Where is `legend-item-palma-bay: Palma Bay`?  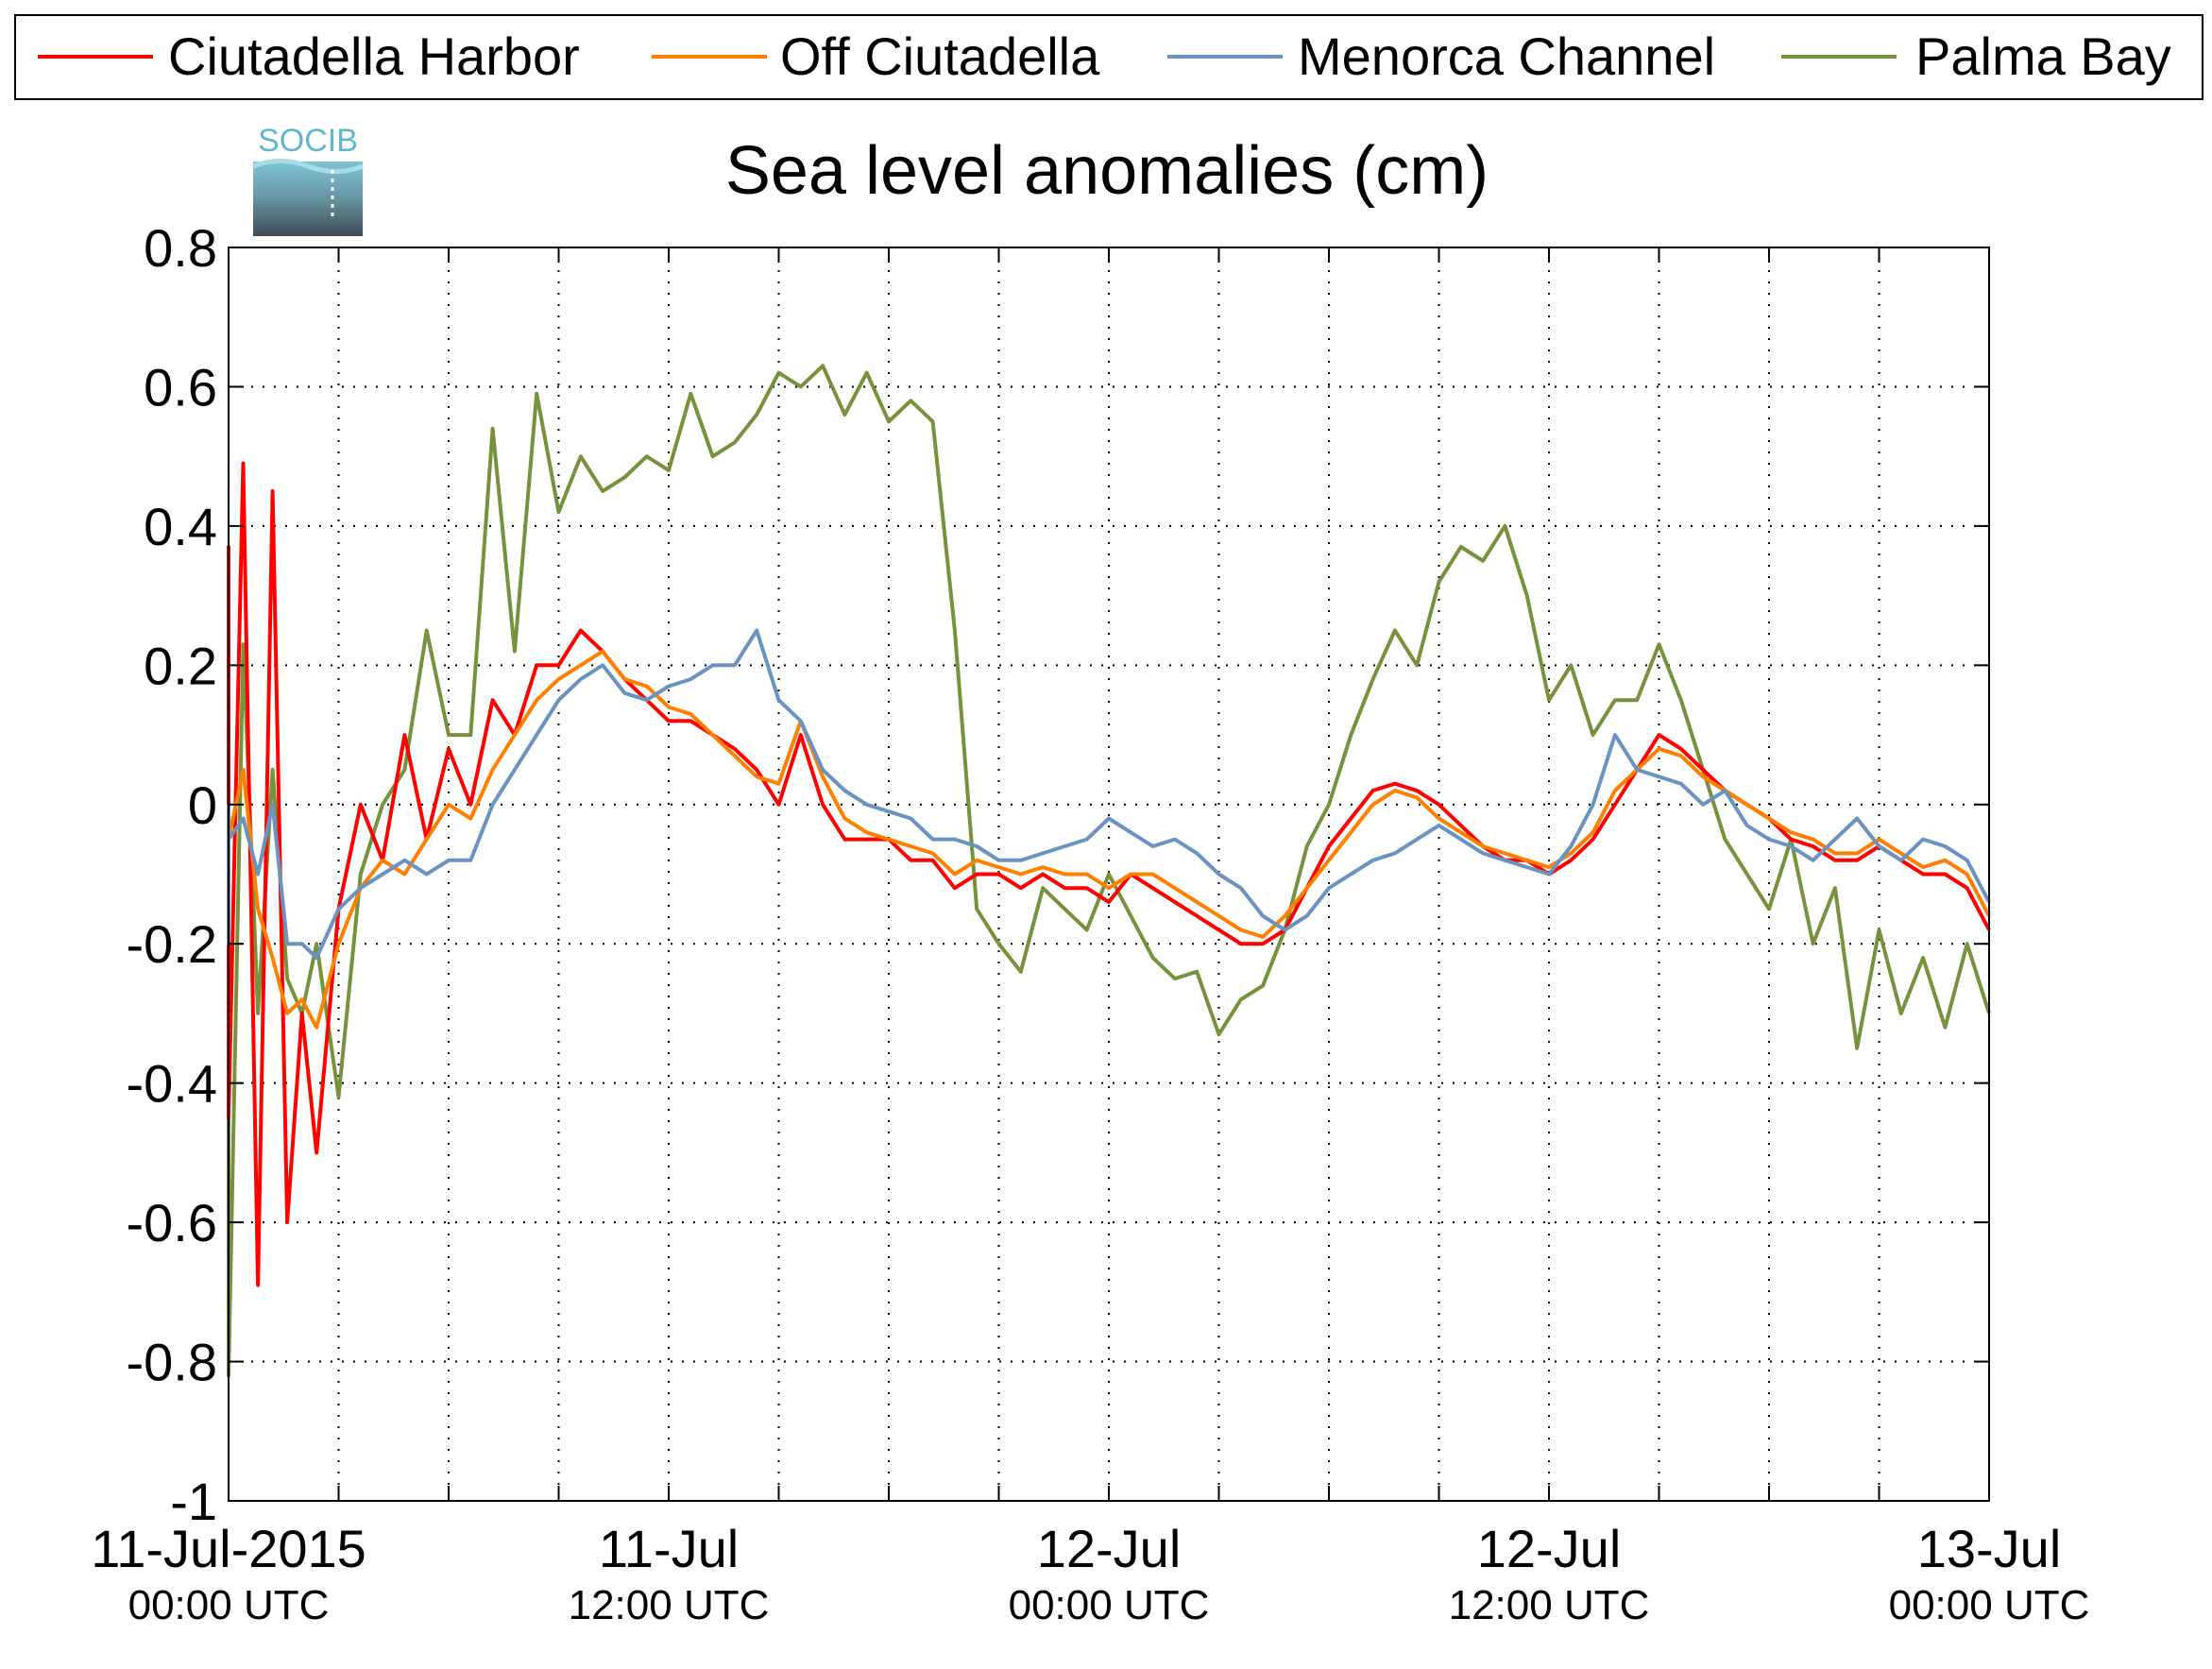
legend-item-palma-bay: Palma Bay is located at coordinates (1976, 56).